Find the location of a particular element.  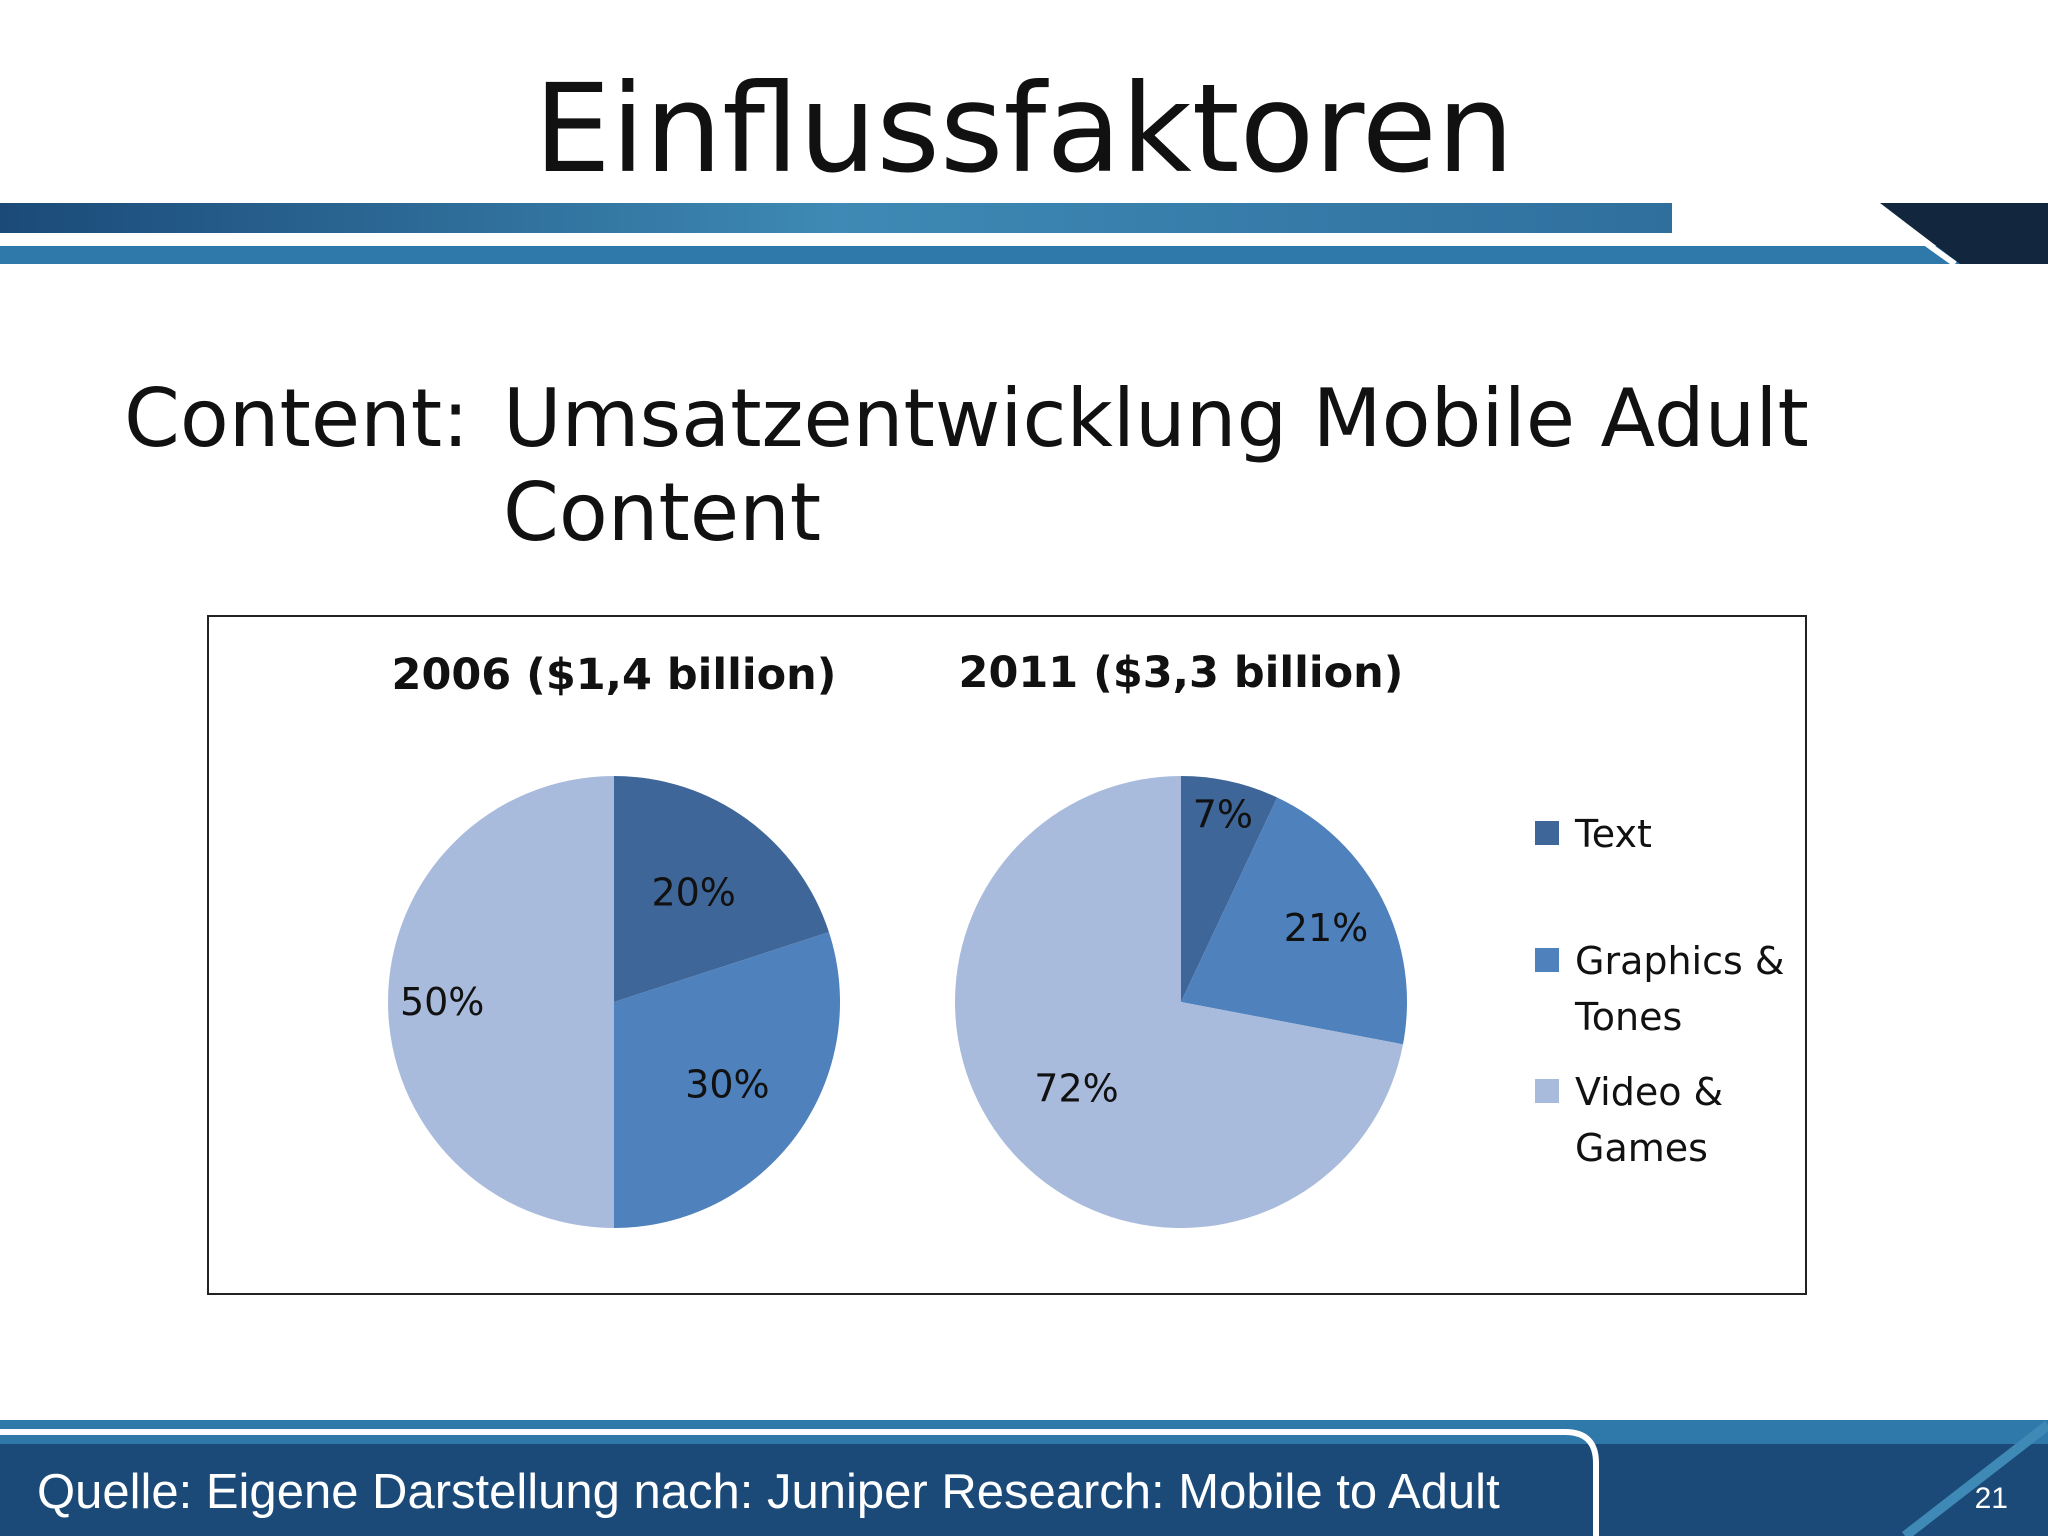

page-number: 21 is located at coordinates (1991, 1498).